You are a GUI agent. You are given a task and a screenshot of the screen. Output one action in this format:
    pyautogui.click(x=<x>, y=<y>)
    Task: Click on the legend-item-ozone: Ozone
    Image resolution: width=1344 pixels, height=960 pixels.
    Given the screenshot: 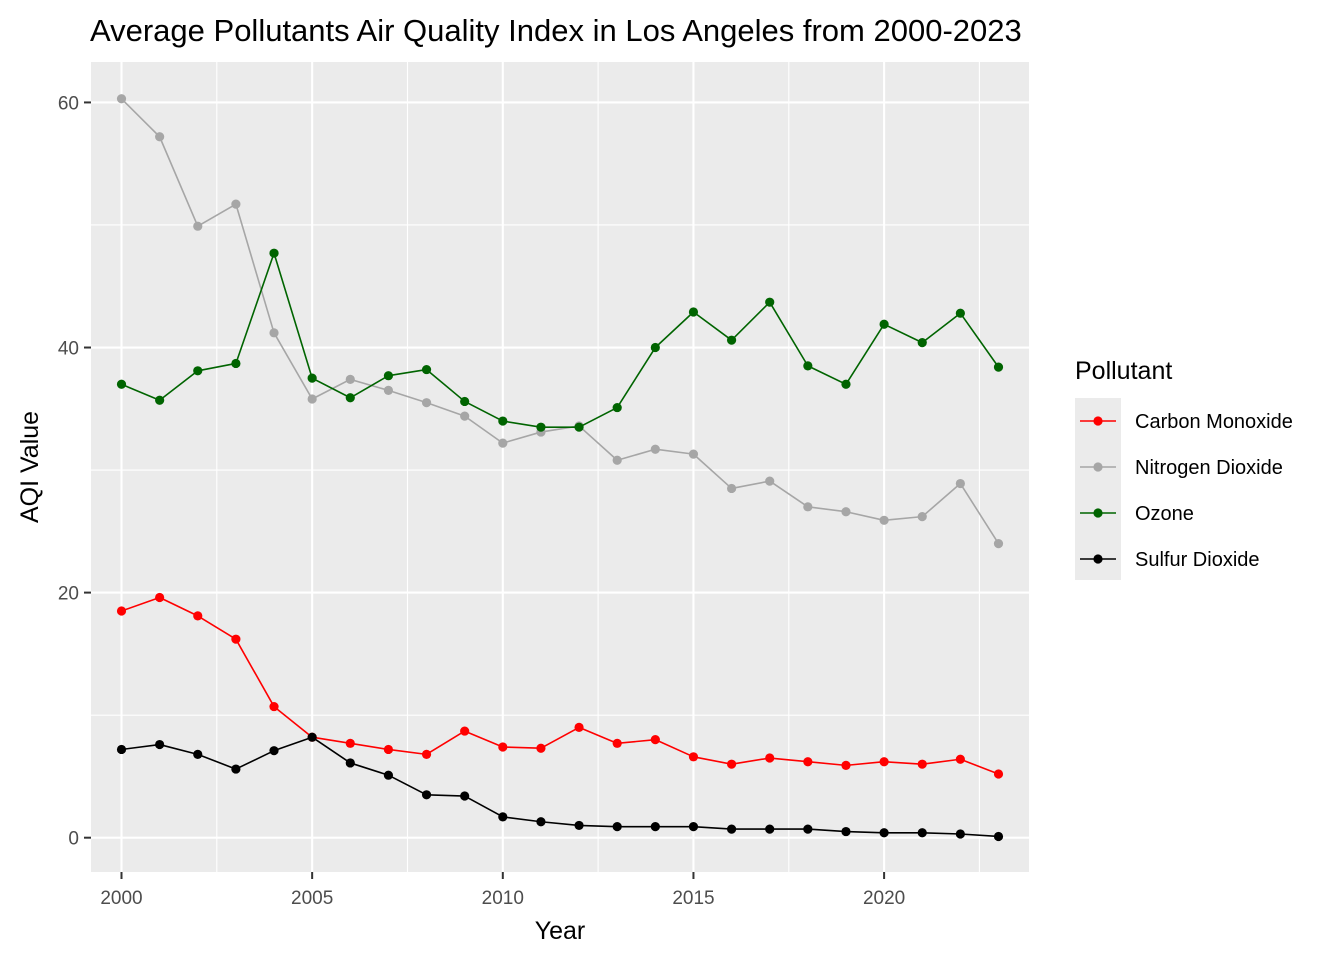 What is the action you would take?
    pyautogui.click(x=1137, y=514)
    